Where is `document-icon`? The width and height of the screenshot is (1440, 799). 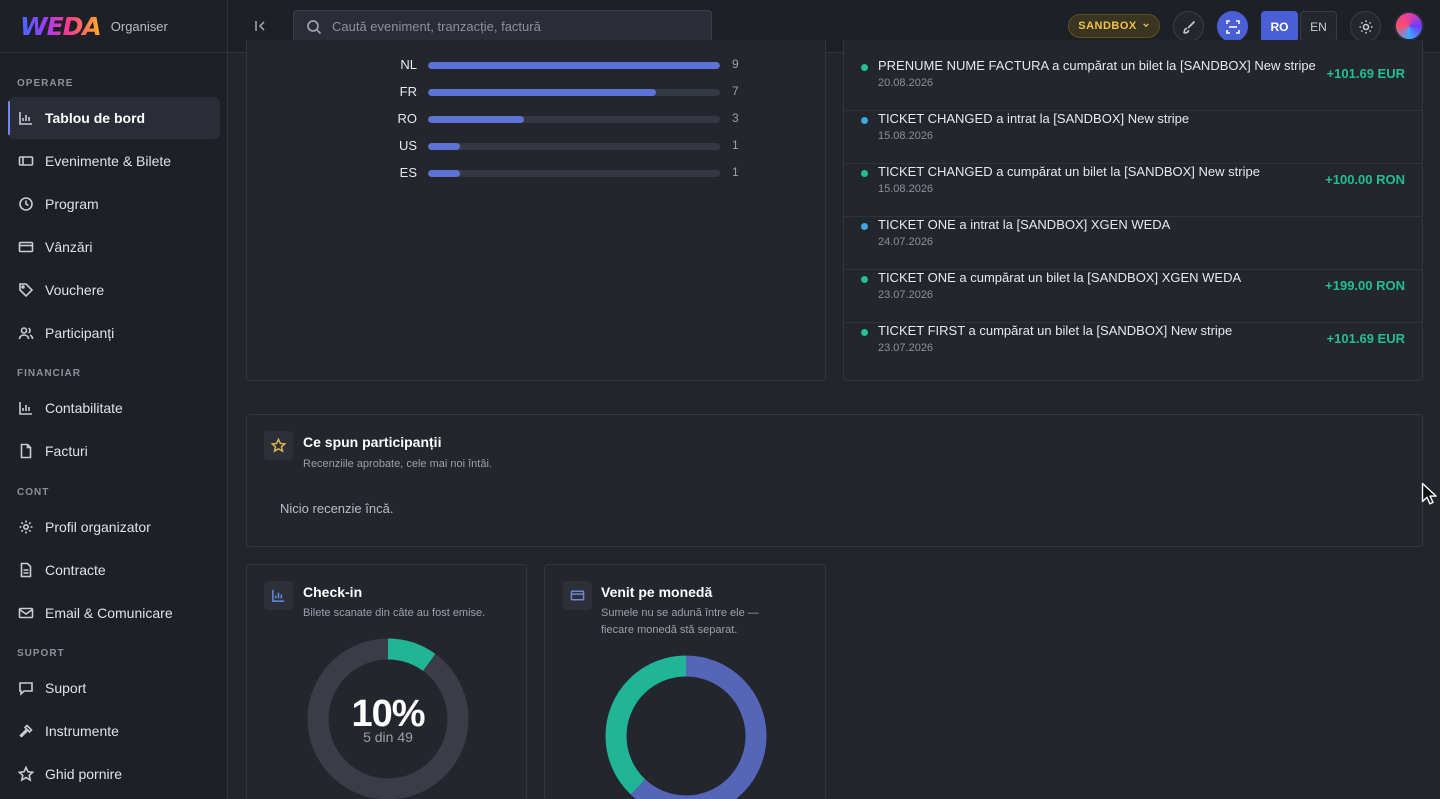 document-icon is located at coordinates (26, 570).